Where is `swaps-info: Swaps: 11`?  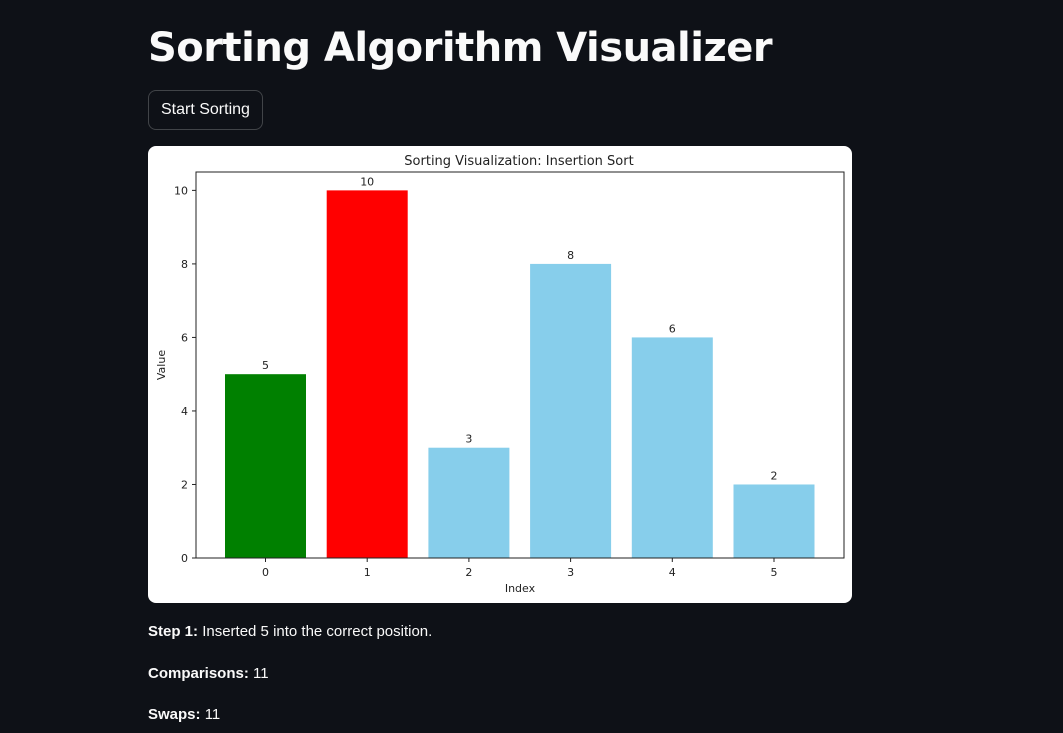
swaps-info: Swaps: 11 is located at coordinates (184, 715).